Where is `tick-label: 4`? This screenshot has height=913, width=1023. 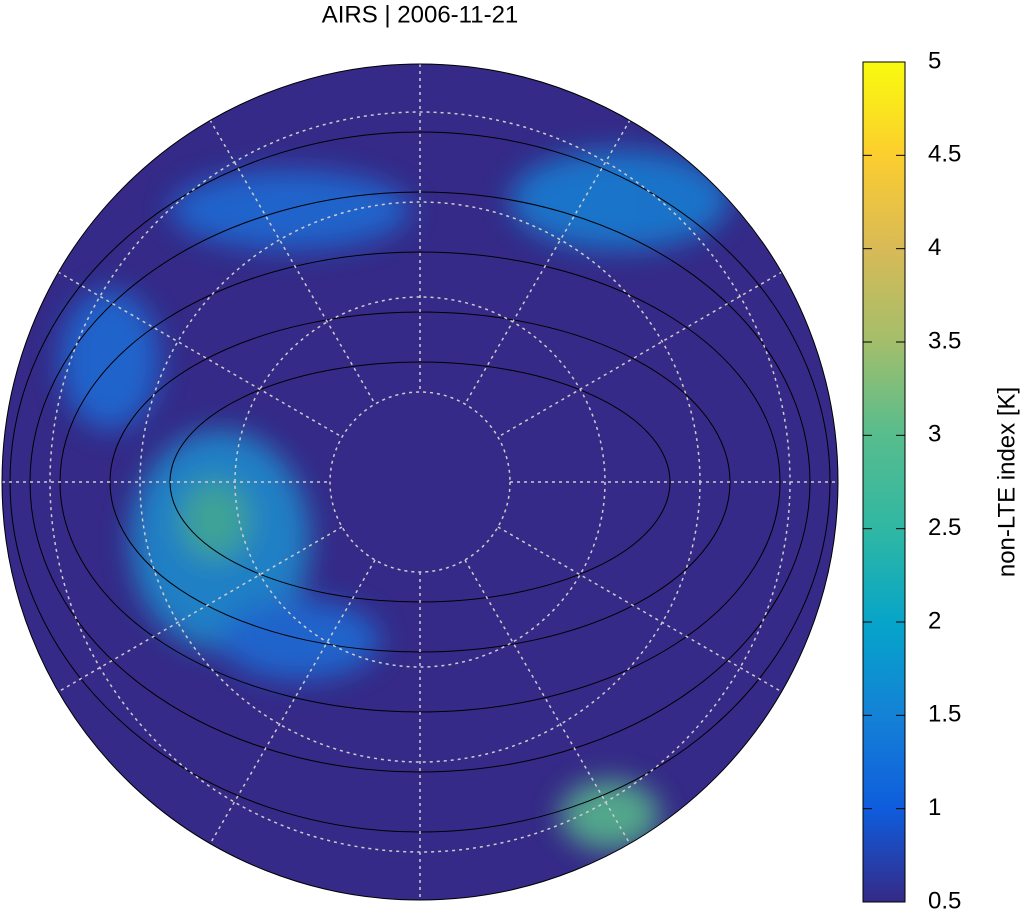
tick-label: 4 is located at coordinates (934, 247).